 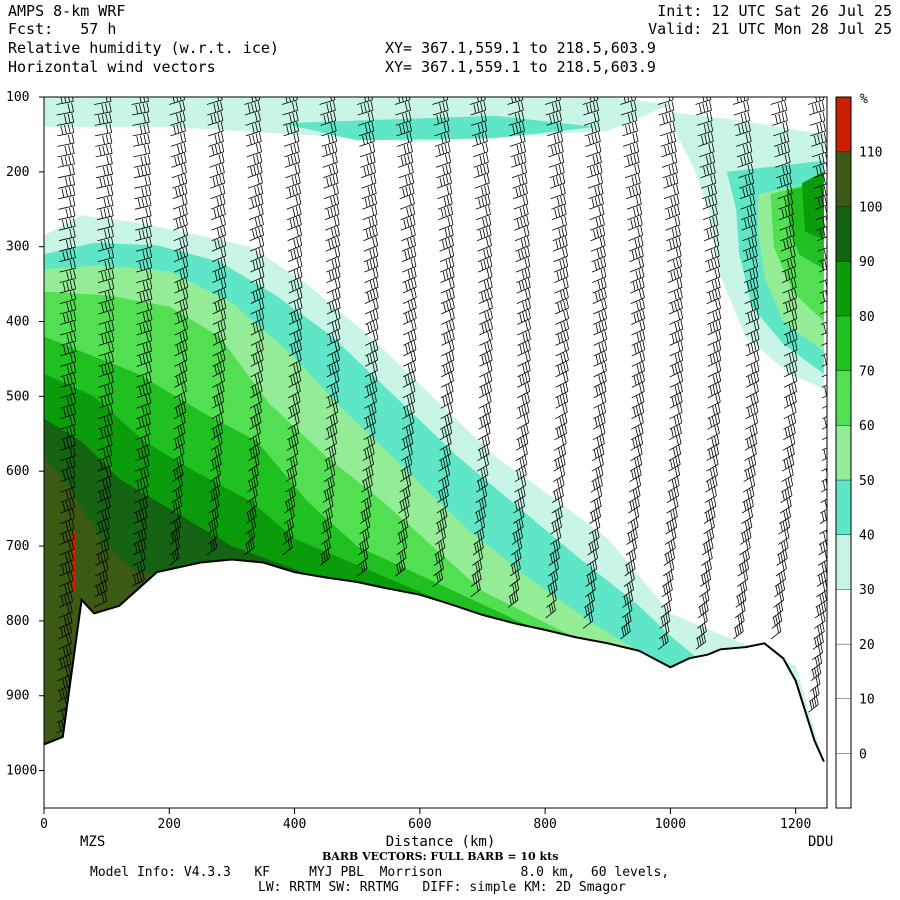 I want to click on colorbar-label: 20, so click(x=867, y=645).